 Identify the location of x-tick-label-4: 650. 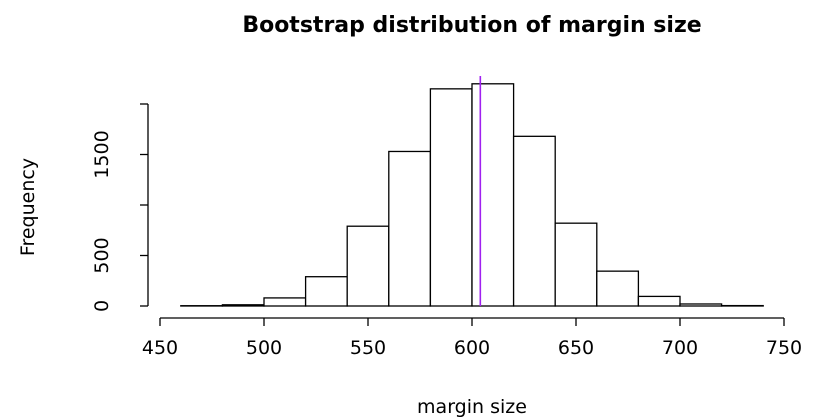
(576, 348).